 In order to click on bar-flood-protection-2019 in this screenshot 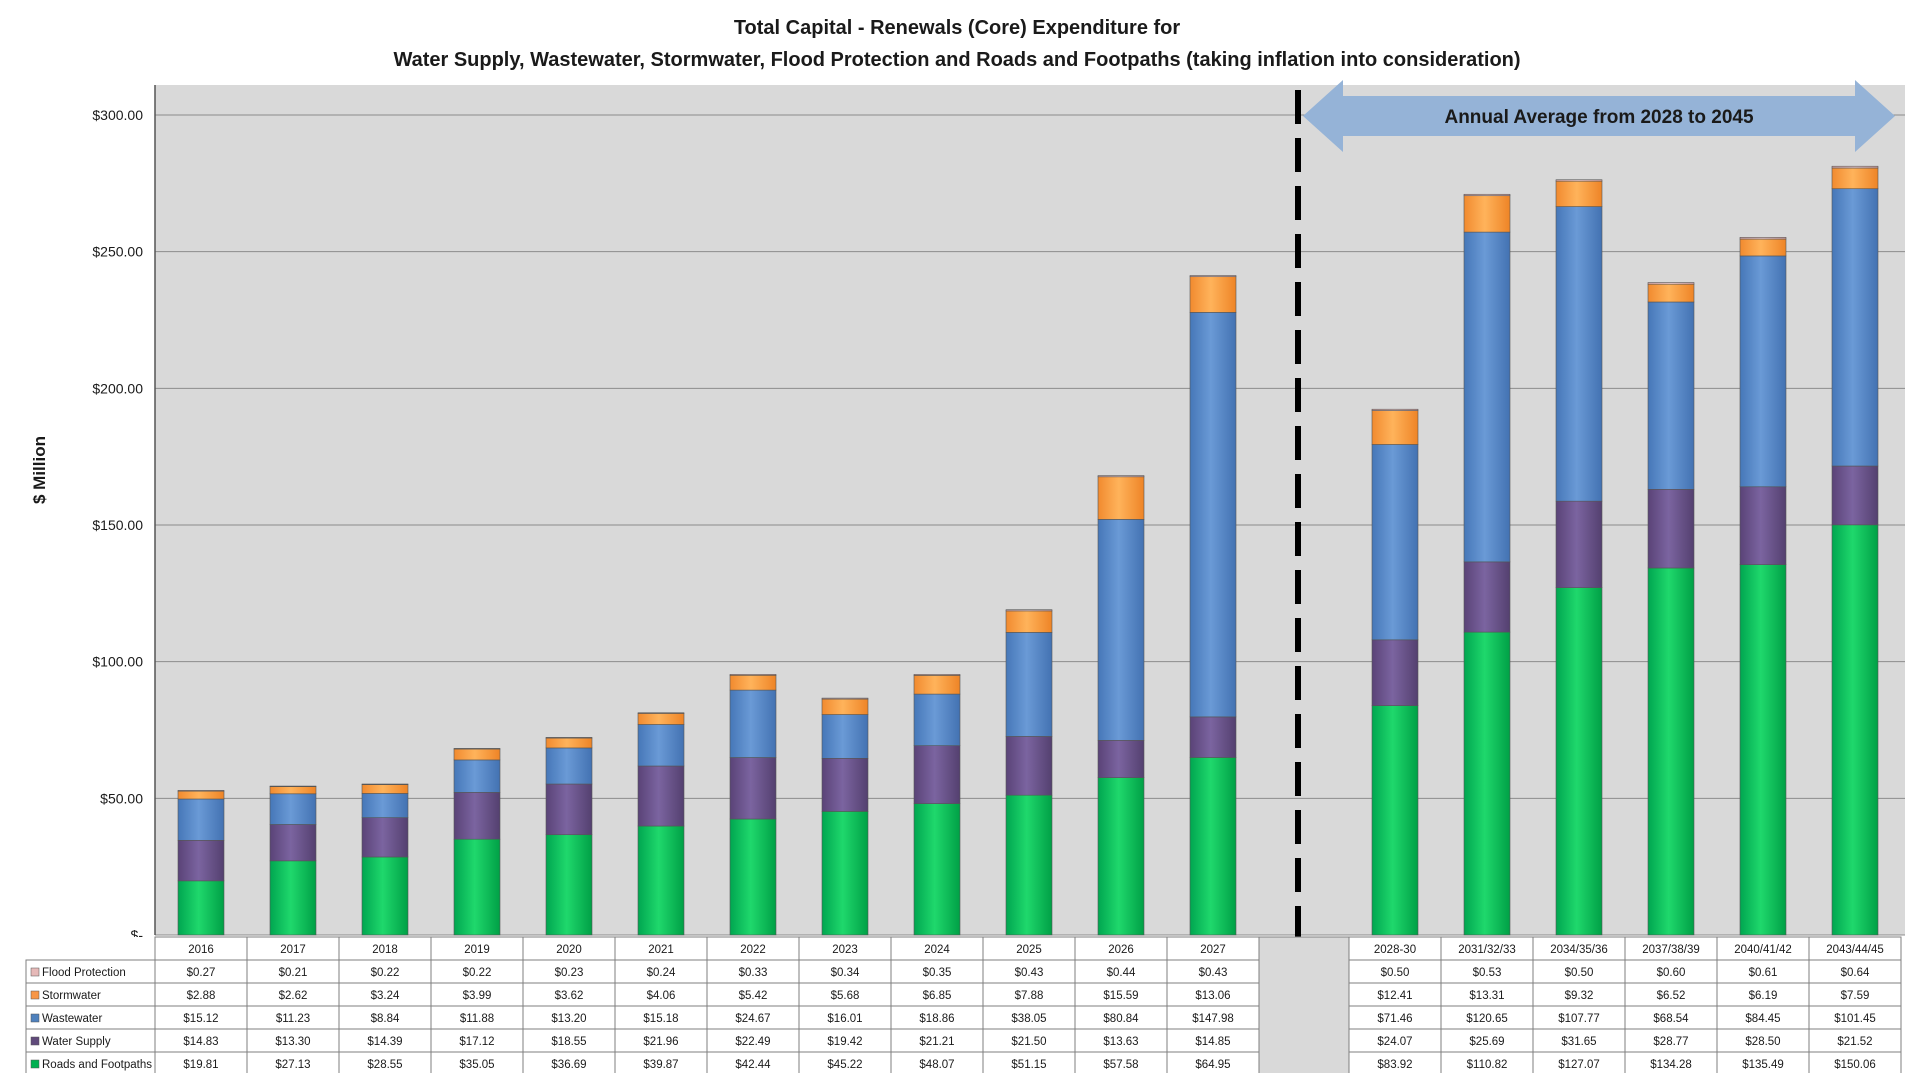, I will do `click(477, 749)`.